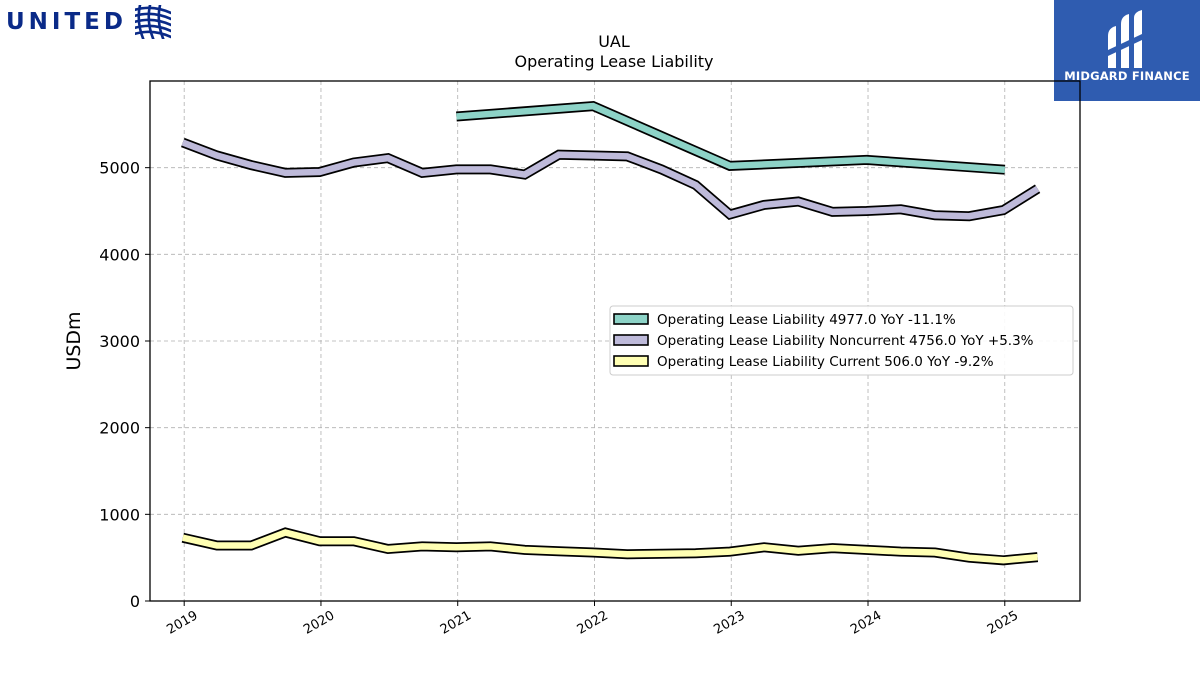 The height and width of the screenshot is (675, 1200). I want to click on y-tick-label: 3000, so click(119, 341).